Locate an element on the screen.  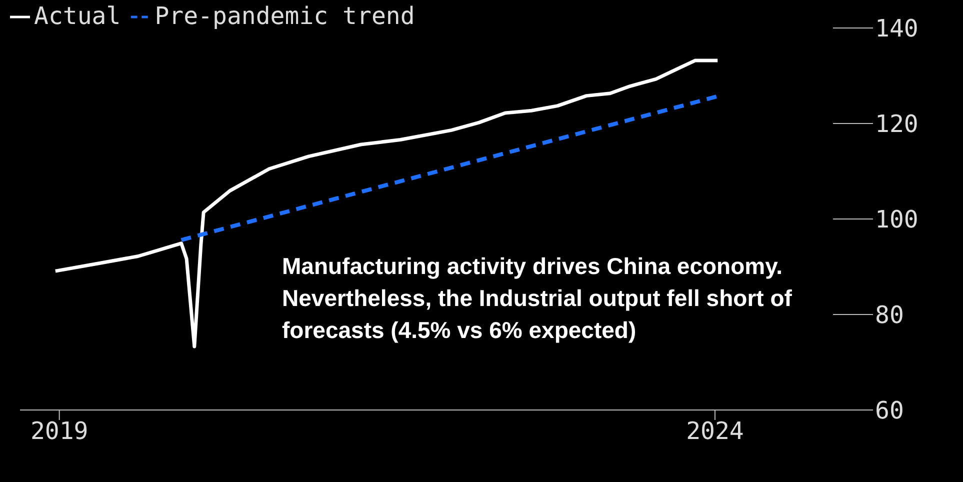
legend-label: Pre-pandemic trend is located at coordinates (284, 16).